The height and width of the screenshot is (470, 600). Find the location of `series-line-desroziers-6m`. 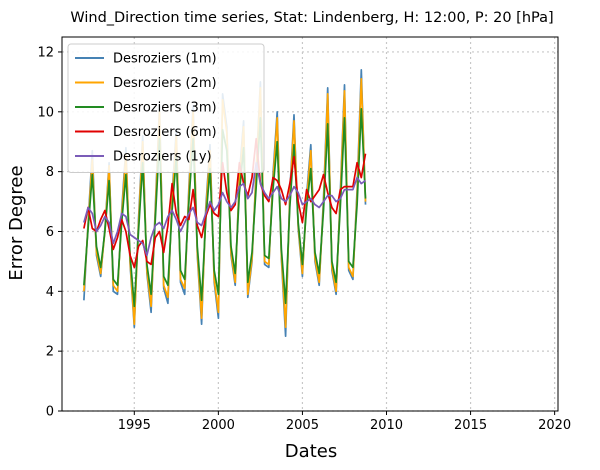

series-line-desroziers-6m is located at coordinates (225, 203).